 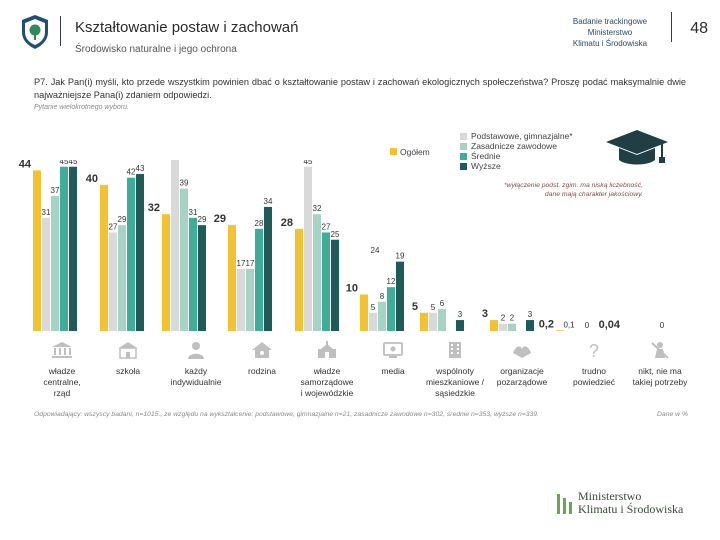 I want to click on ministry-emblem-icon, so click(x=564, y=504).